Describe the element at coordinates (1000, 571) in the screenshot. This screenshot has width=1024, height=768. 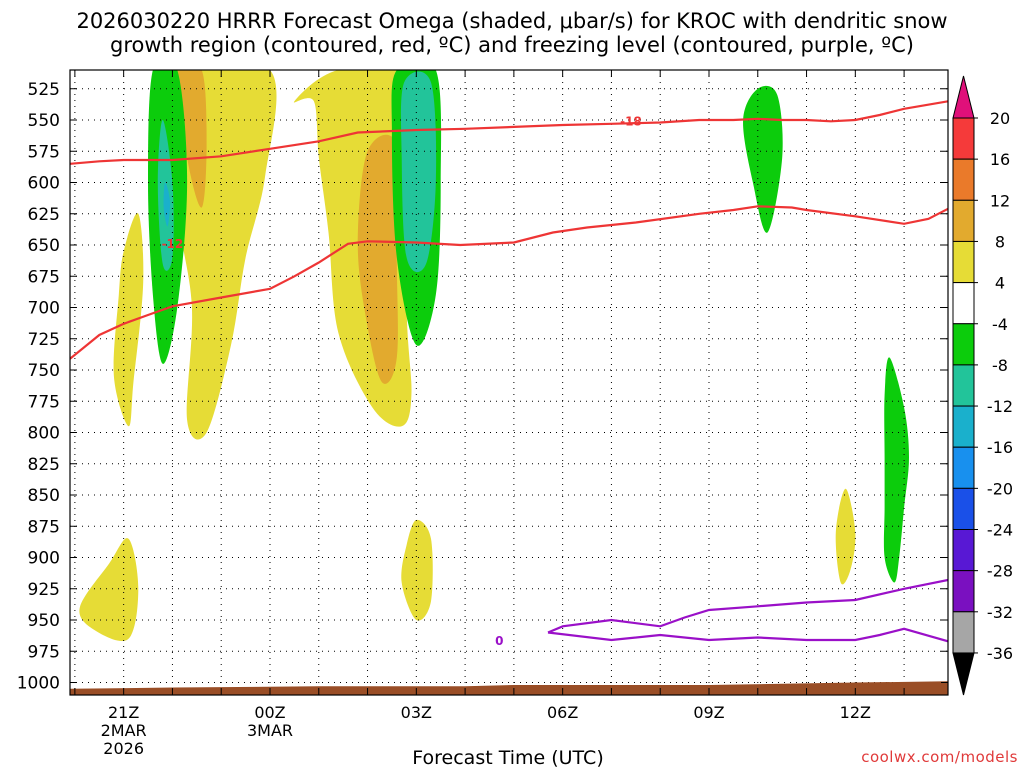
I see `colorbar-label: -28` at that location.